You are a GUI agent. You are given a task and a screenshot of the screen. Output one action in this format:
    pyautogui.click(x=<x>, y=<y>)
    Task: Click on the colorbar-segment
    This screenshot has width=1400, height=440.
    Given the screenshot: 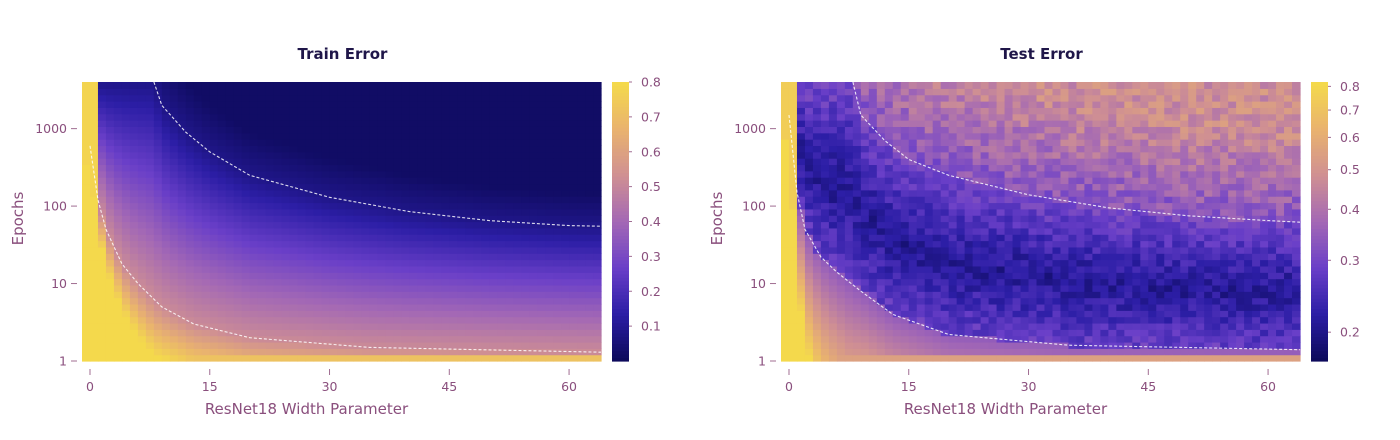 What is the action you would take?
    pyautogui.click(x=620, y=87)
    